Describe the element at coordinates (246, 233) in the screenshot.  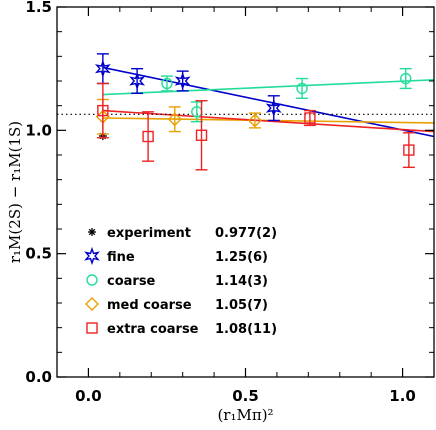
I see `legend-value: 0.977(2)` at that location.